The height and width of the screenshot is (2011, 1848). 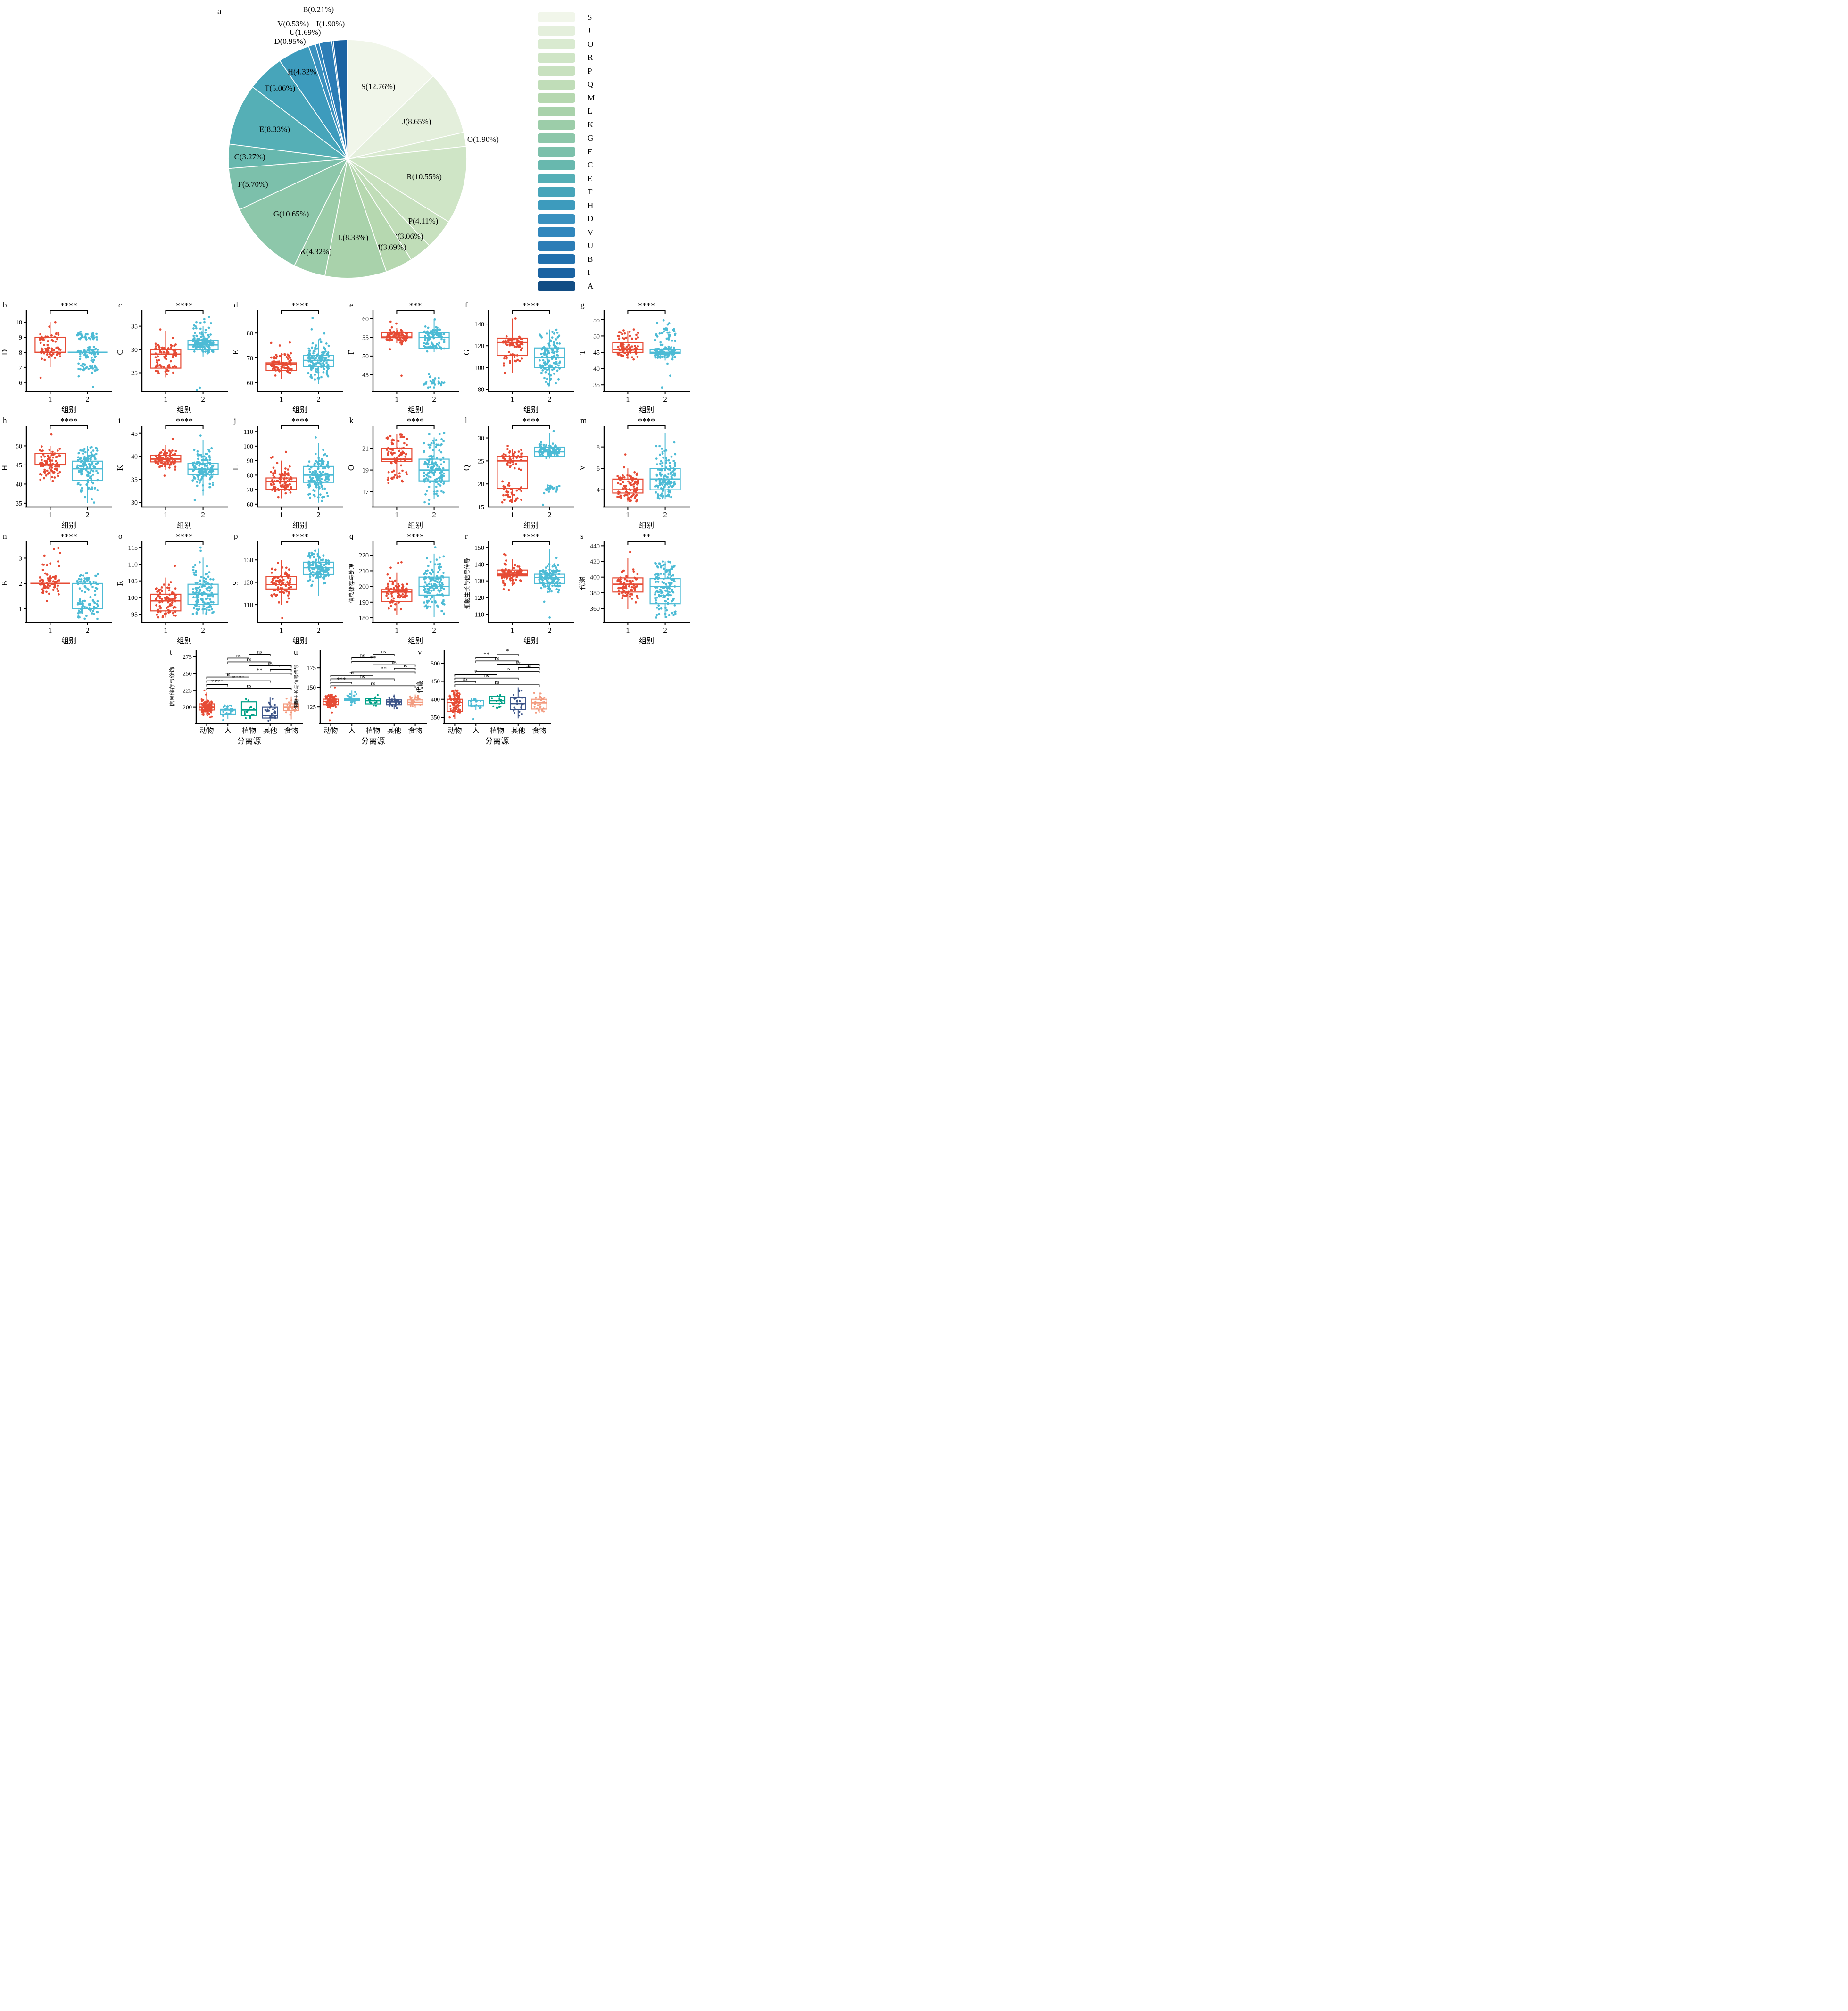 I want to click on y-axis-label: 信息储存与处理, so click(x=351, y=583).